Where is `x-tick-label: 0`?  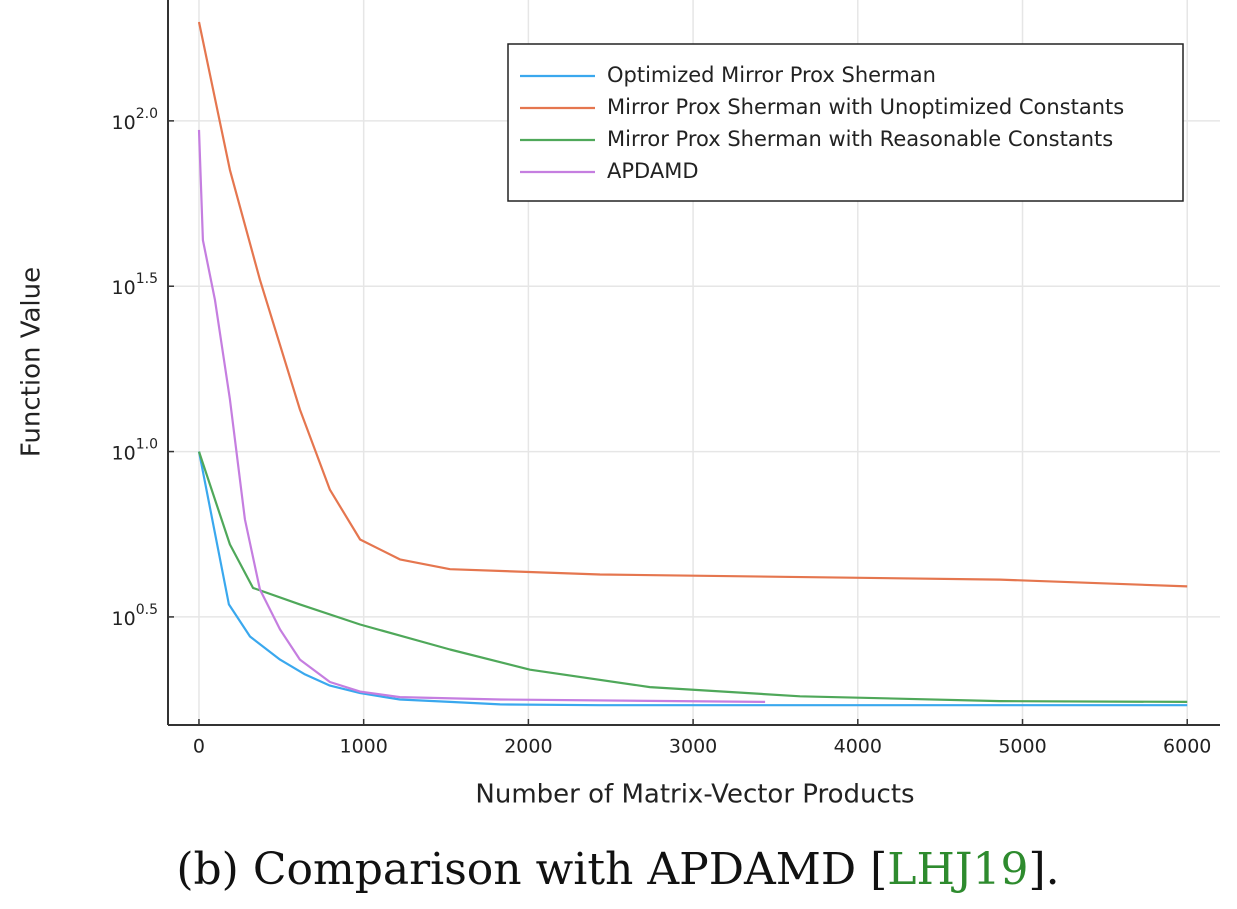
x-tick-label: 0 is located at coordinates (199, 747).